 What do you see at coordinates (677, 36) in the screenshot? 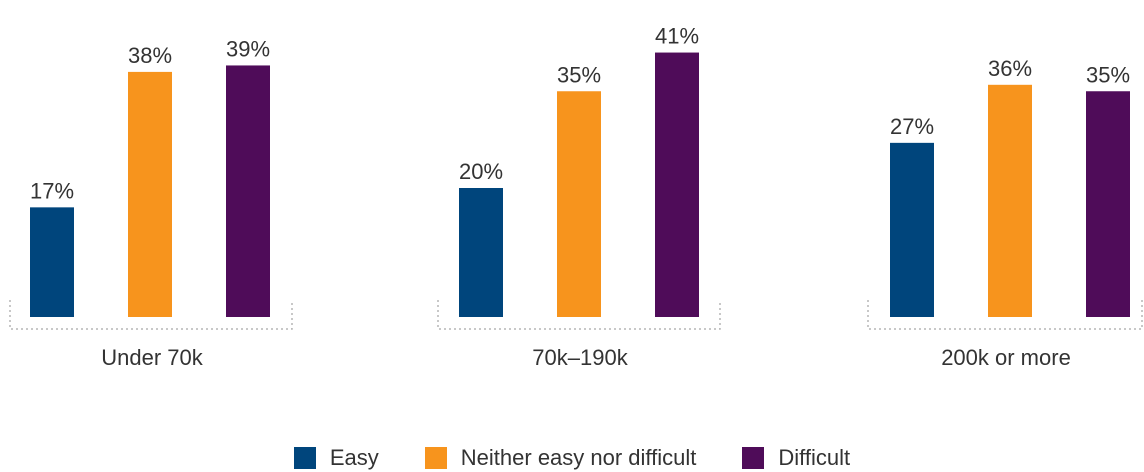
I see `data-label-difficult-70k-190k: 41%` at bounding box center [677, 36].